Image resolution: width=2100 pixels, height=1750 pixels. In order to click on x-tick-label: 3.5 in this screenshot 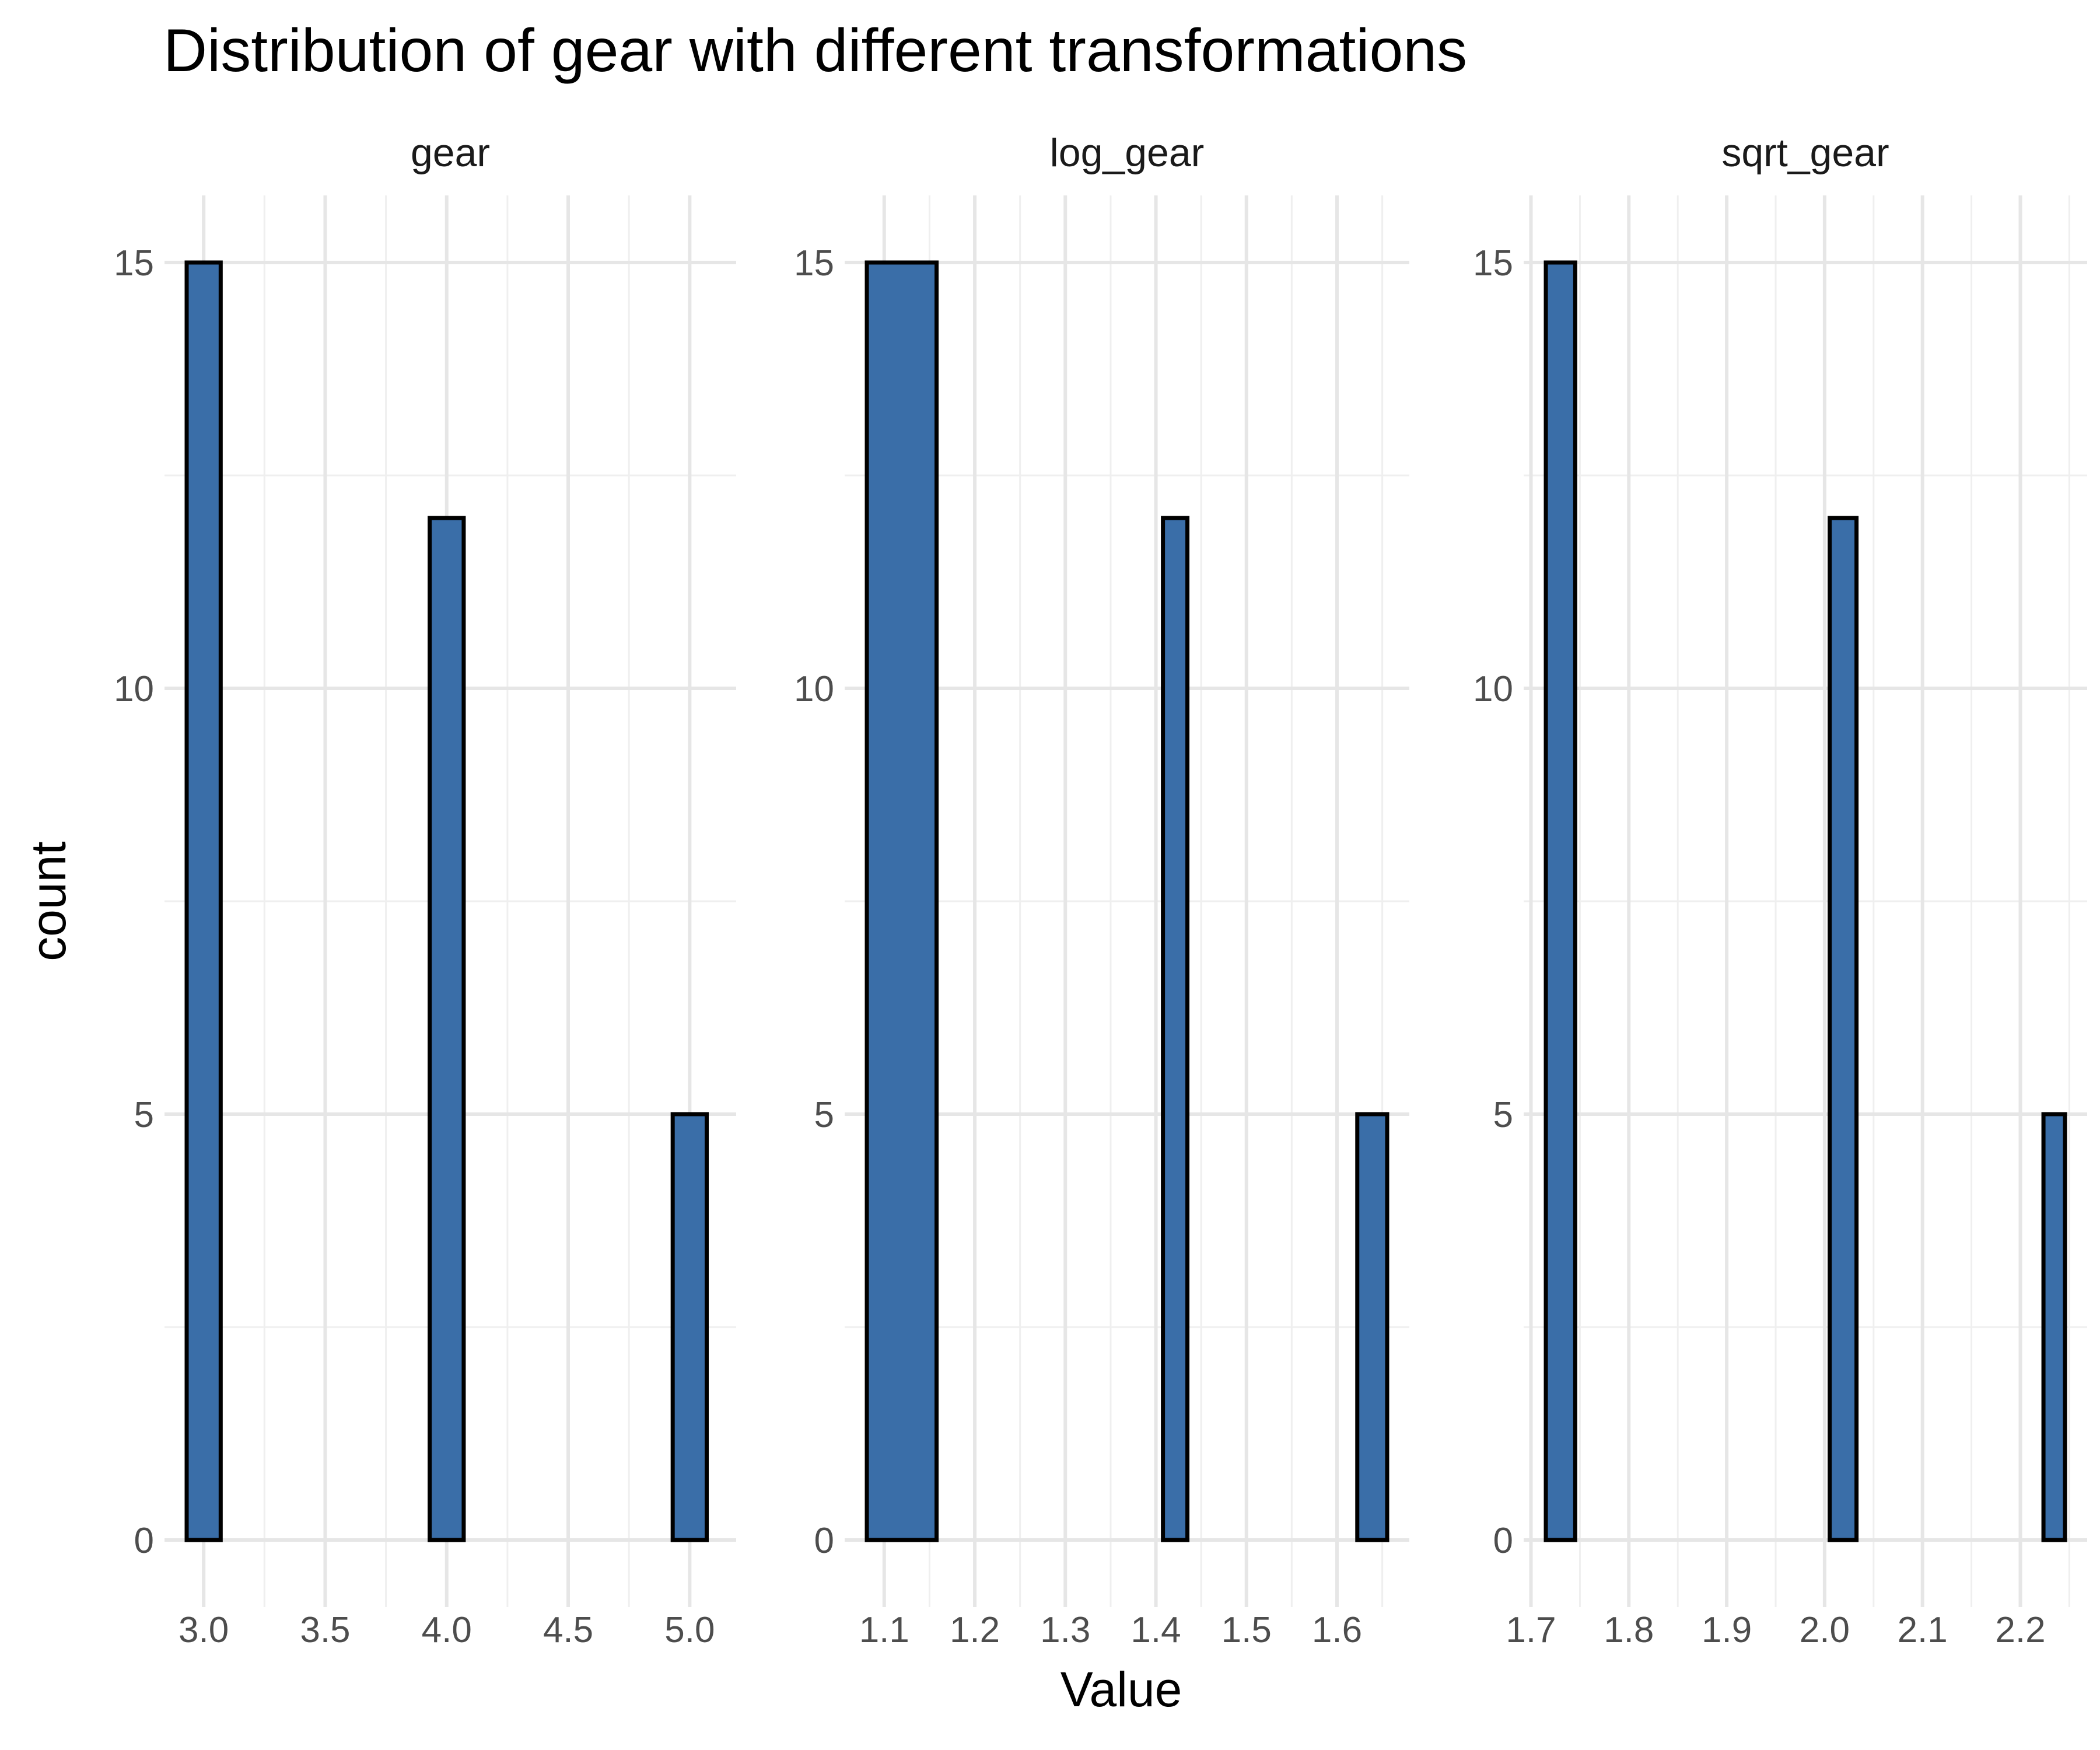, I will do `click(325, 1630)`.